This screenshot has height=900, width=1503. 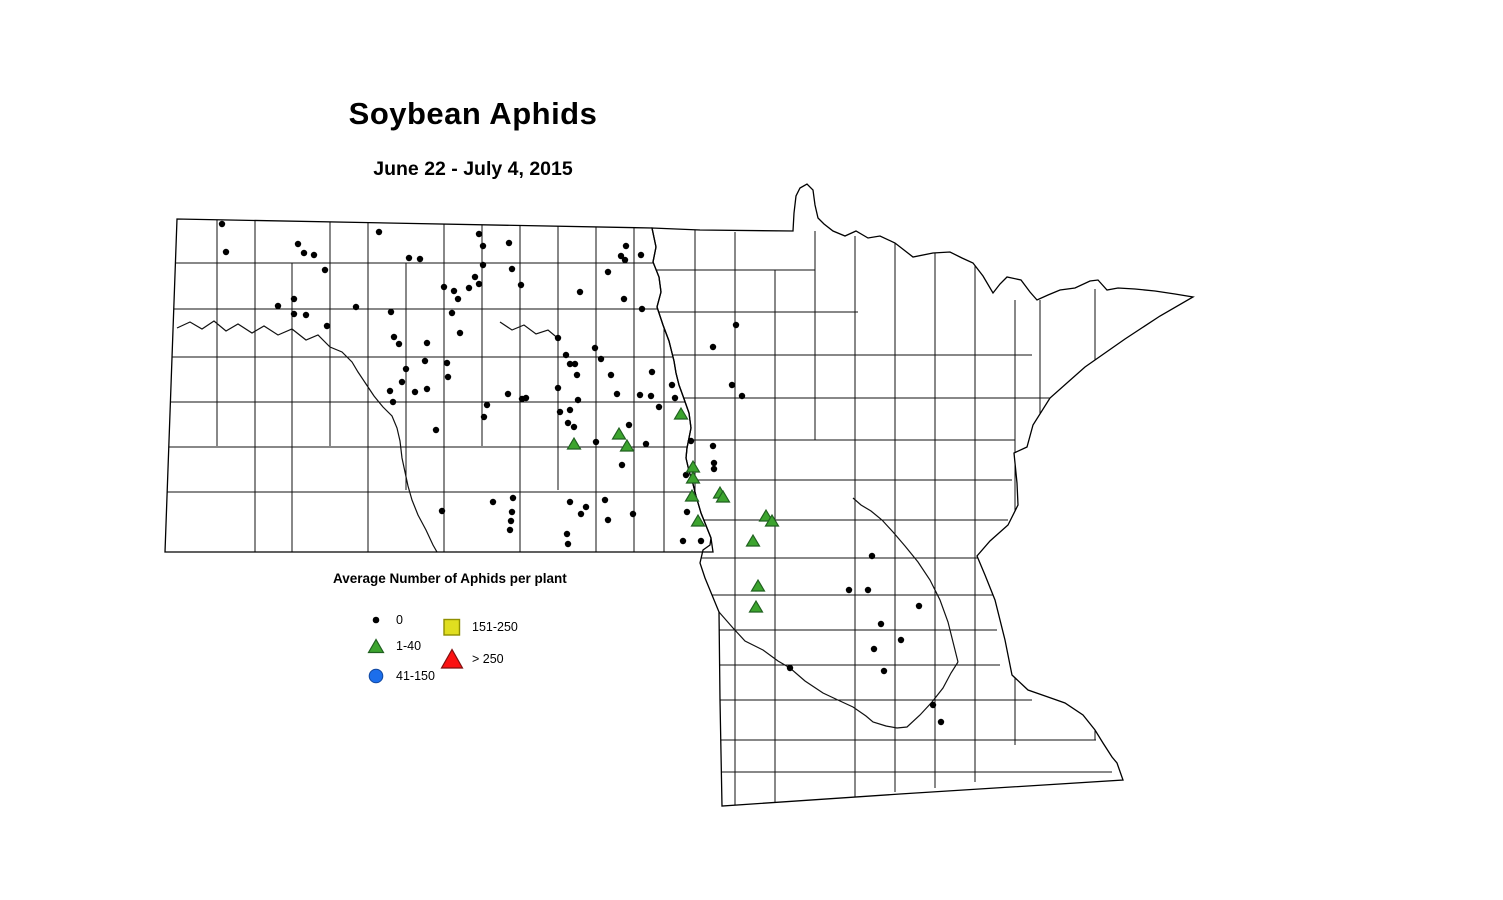 What do you see at coordinates (376, 676) in the screenshot?
I see `blue-circle-icon` at bounding box center [376, 676].